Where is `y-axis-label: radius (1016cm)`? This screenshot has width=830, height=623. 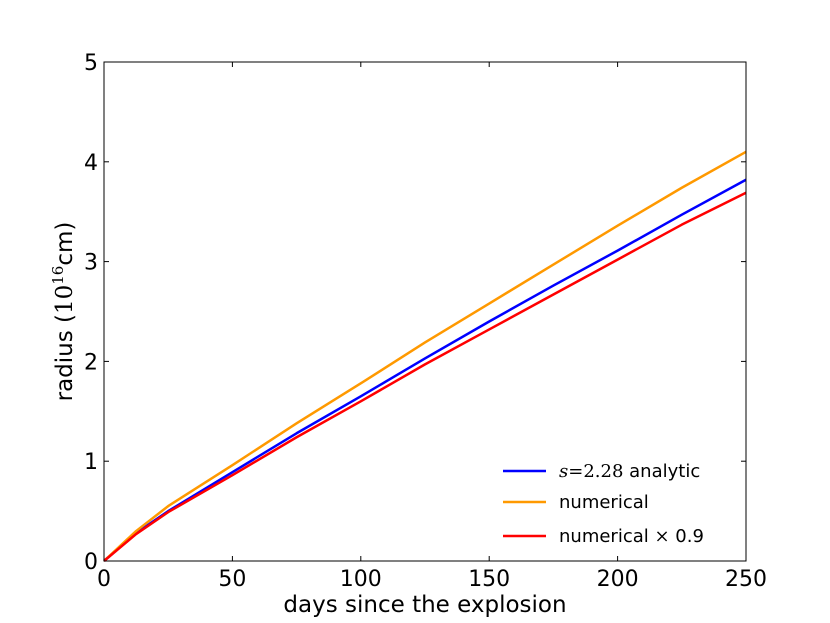 y-axis-label: radius (1016cm) is located at coordinates (63, 312).